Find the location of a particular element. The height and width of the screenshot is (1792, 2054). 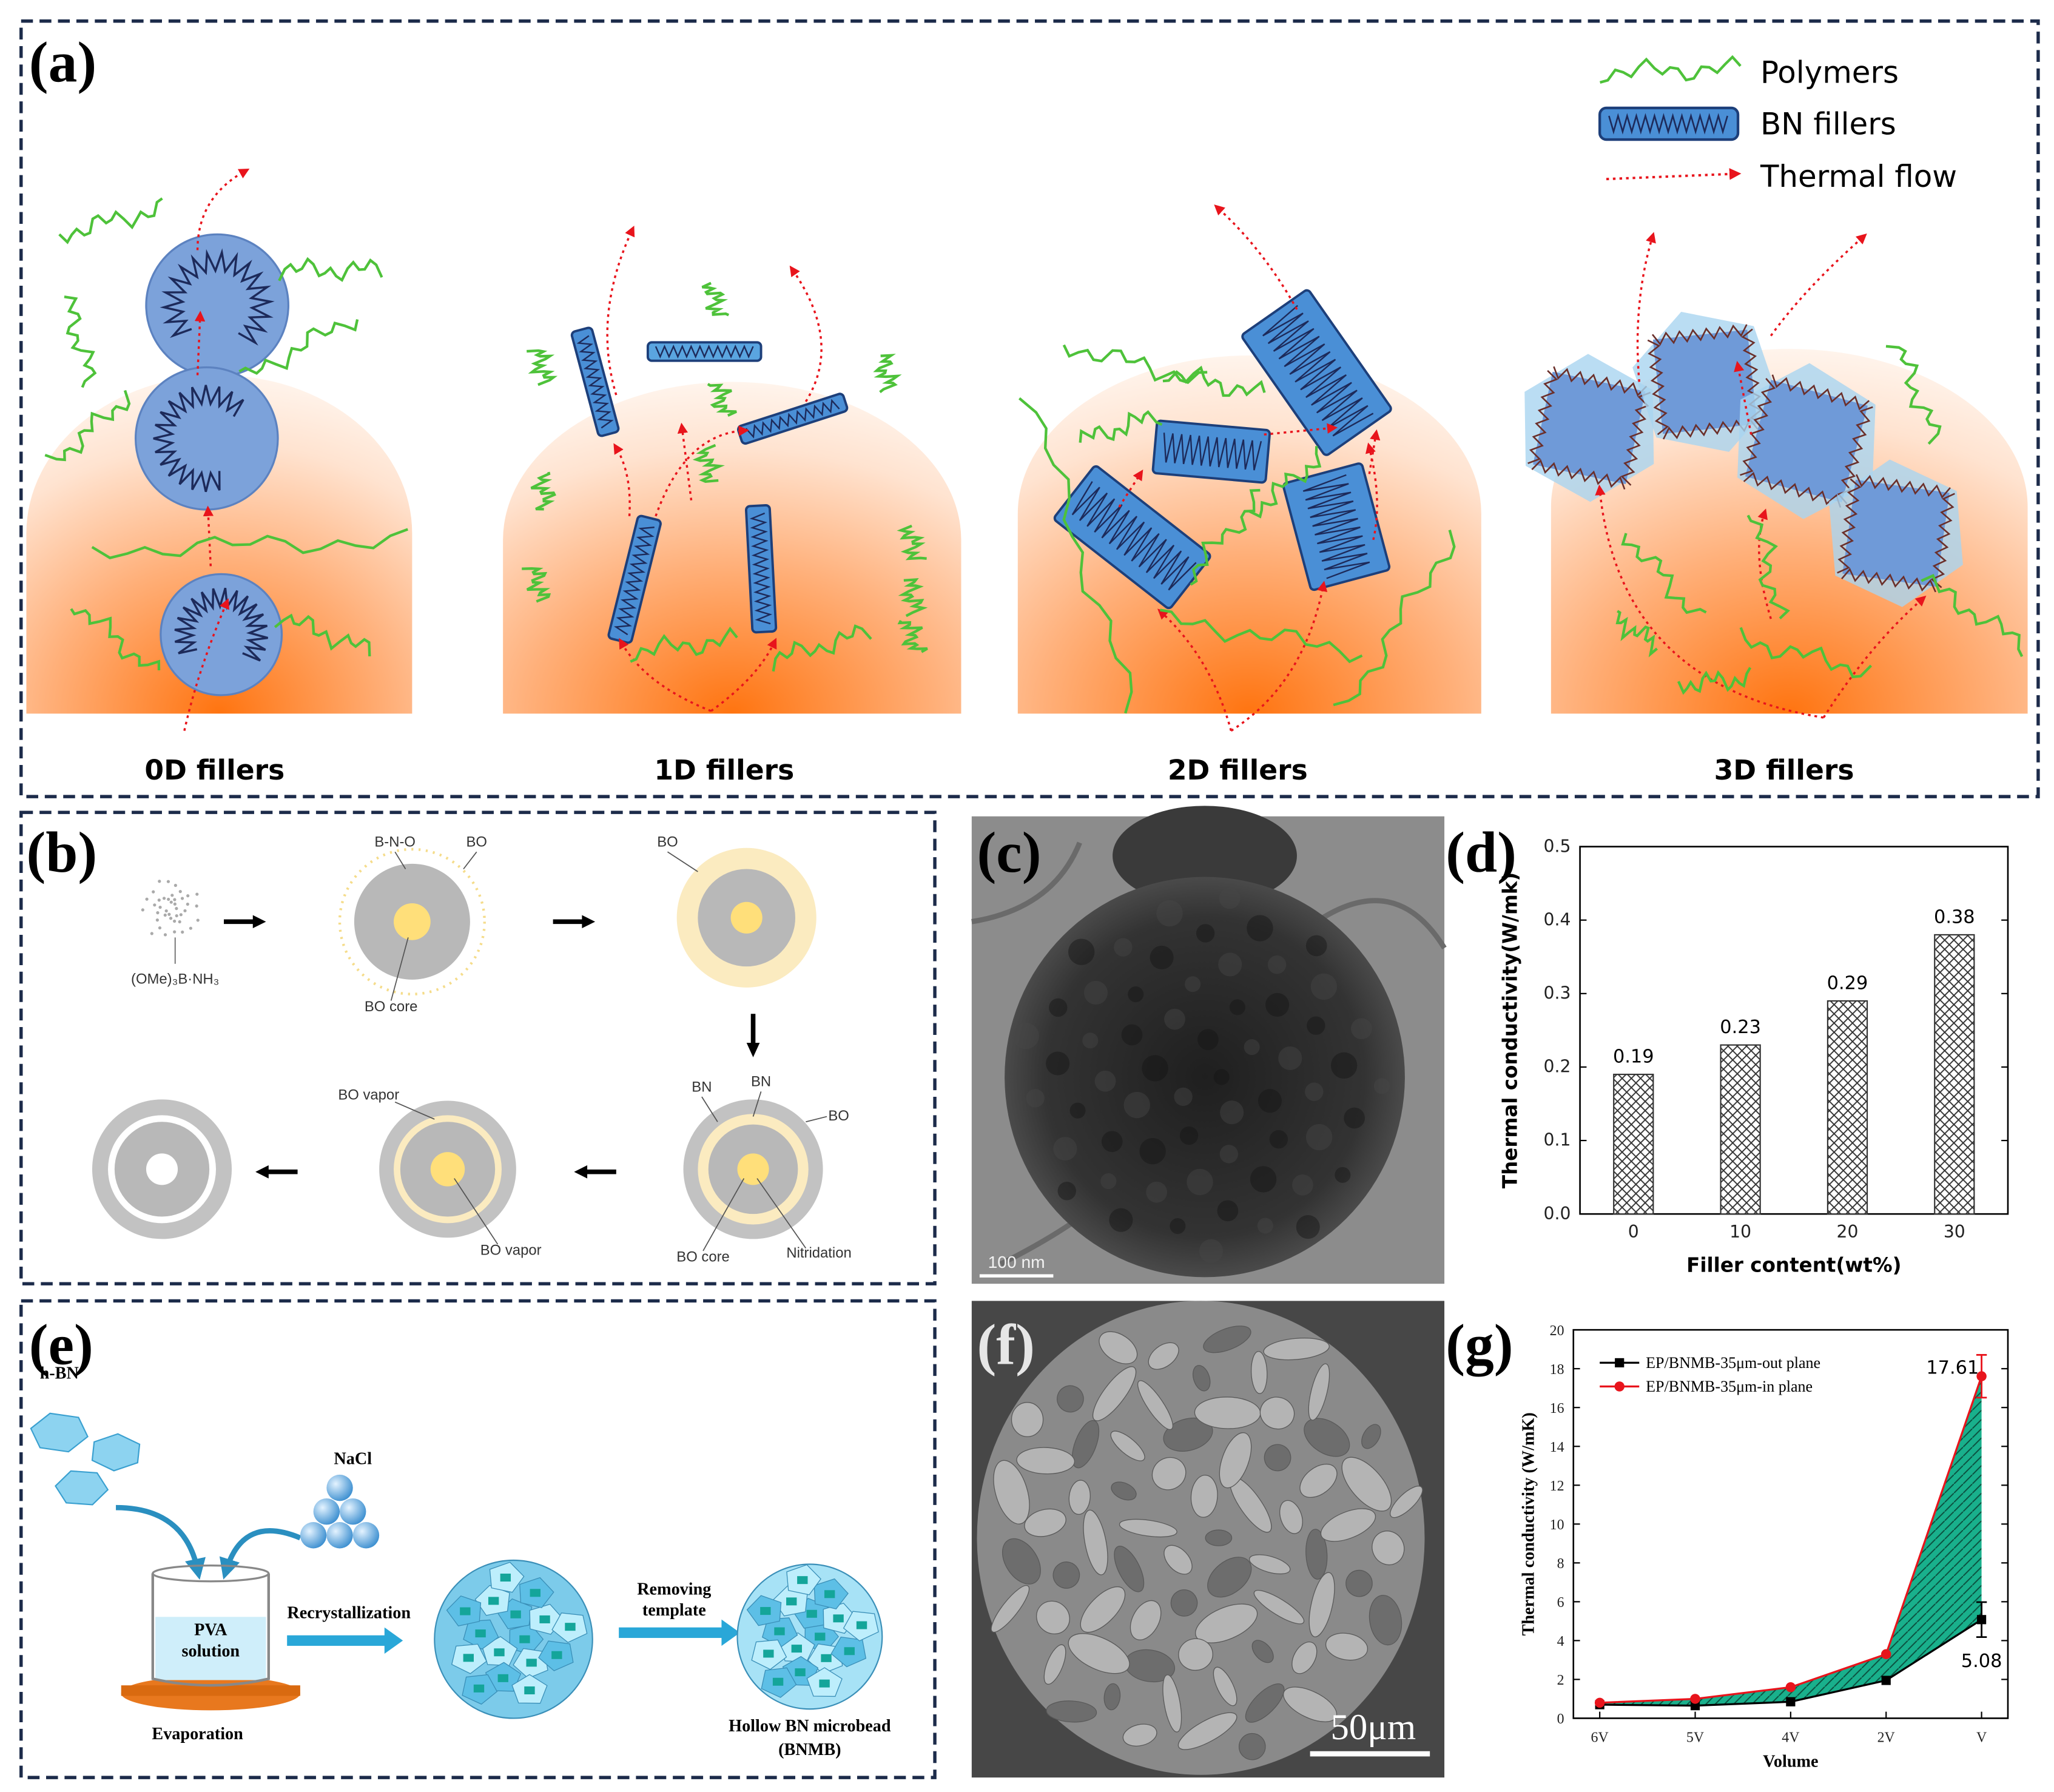

x-tick-label: 30 is located at coordinates (1954, 1232).